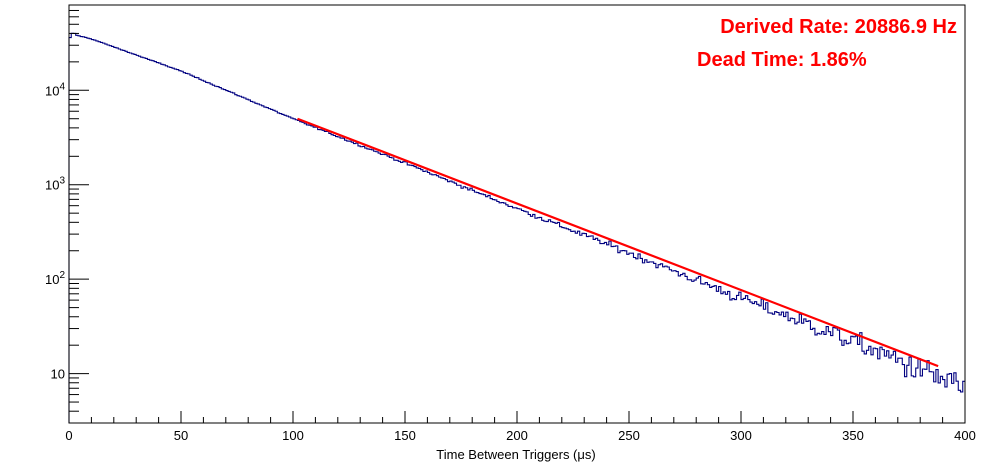  I want to click on x-tick-label: 250, so click(629, 435).